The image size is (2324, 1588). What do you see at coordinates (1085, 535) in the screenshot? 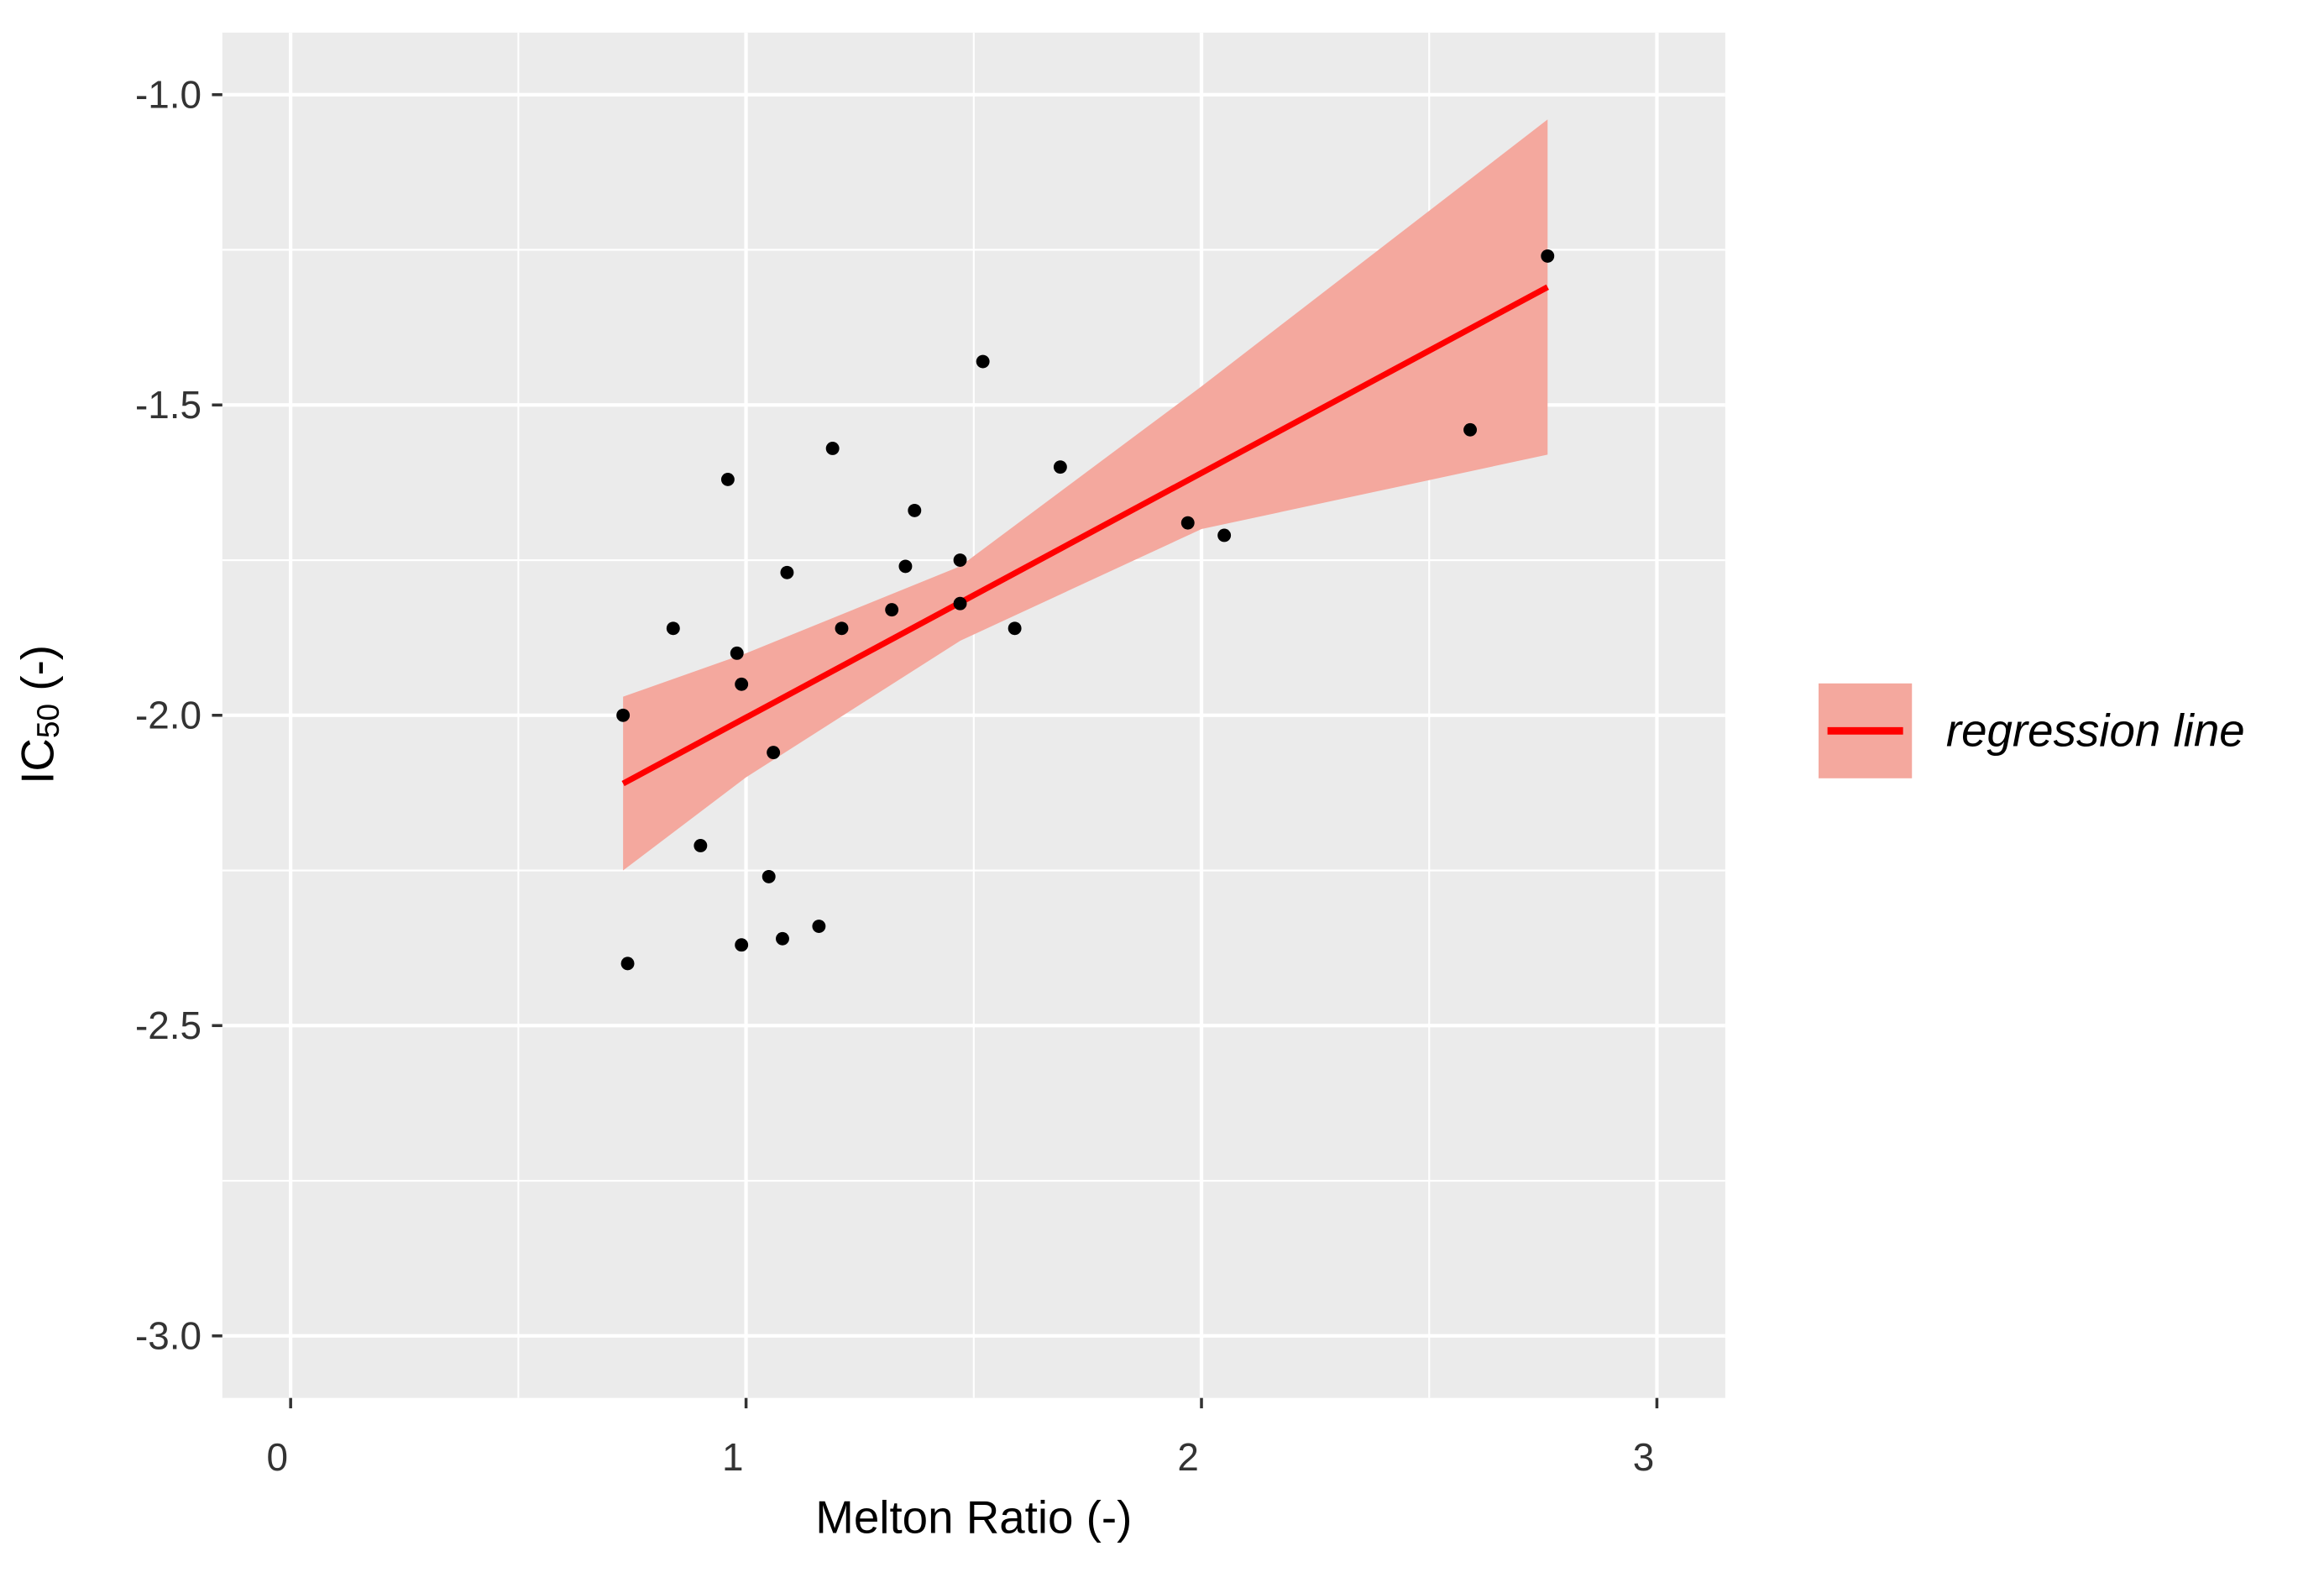
I see `regression-line` at bounding box center [1085, 535].